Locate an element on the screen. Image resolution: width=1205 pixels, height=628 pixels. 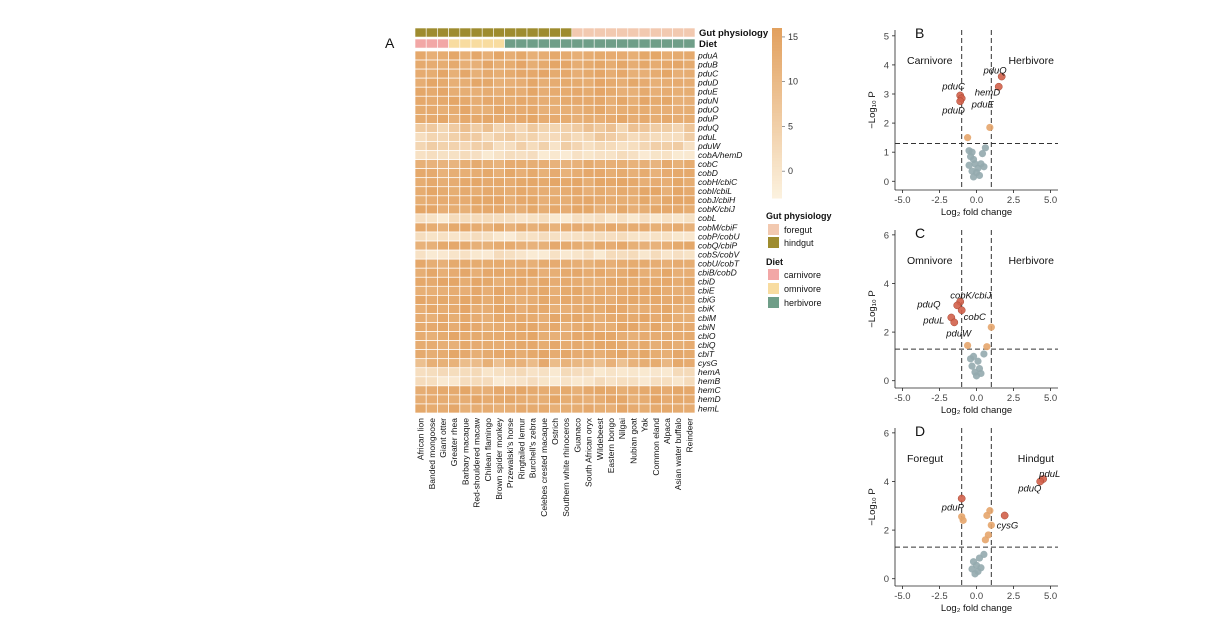
species-column-label: Nubian goat is located at coordinates (633, 440).